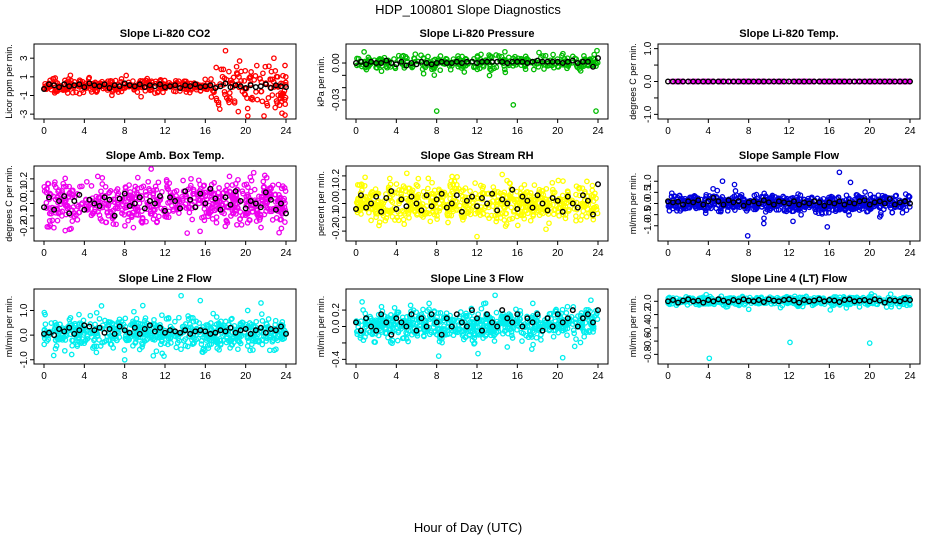 Image resolution: width=936 pixels, height=540 pixels. What do you see at coordinates (749, 253) in the screenshot?
I see `x-tick-label: 8` at bounding box center [749, 253].